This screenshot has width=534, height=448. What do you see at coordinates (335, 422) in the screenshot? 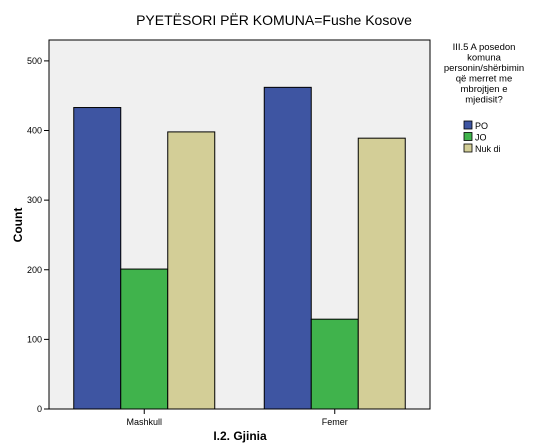
I see `x-tick-label: Femer` at bounding box center [335, 422].